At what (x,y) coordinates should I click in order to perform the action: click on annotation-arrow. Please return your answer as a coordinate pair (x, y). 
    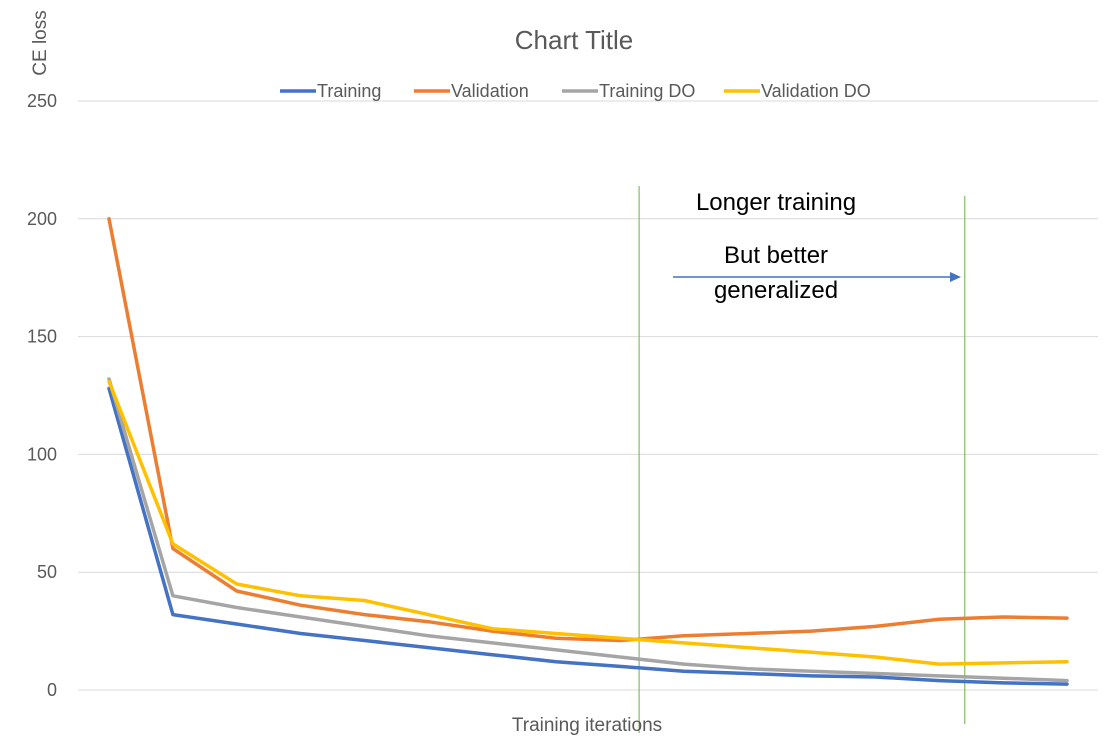
    Looking at the image, I should click on (817, 277).